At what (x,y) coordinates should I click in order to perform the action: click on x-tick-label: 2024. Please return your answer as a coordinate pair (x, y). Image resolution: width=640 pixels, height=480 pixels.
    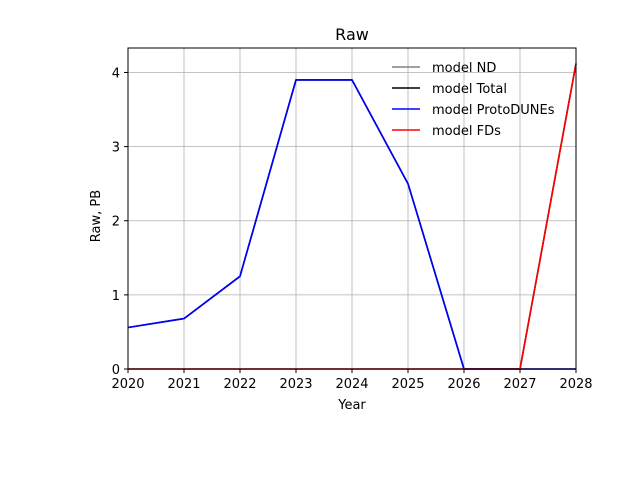
    Looking at the image, I should click on (351, 384).